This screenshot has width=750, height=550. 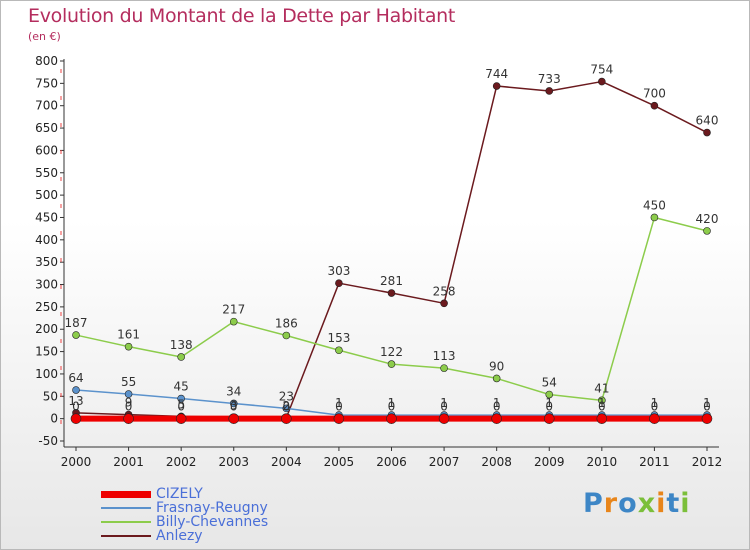 What do you see at coordinates (46, 240) in the screenshot?
I see `y-tick-label: 400` at bounding box center [46, 240].